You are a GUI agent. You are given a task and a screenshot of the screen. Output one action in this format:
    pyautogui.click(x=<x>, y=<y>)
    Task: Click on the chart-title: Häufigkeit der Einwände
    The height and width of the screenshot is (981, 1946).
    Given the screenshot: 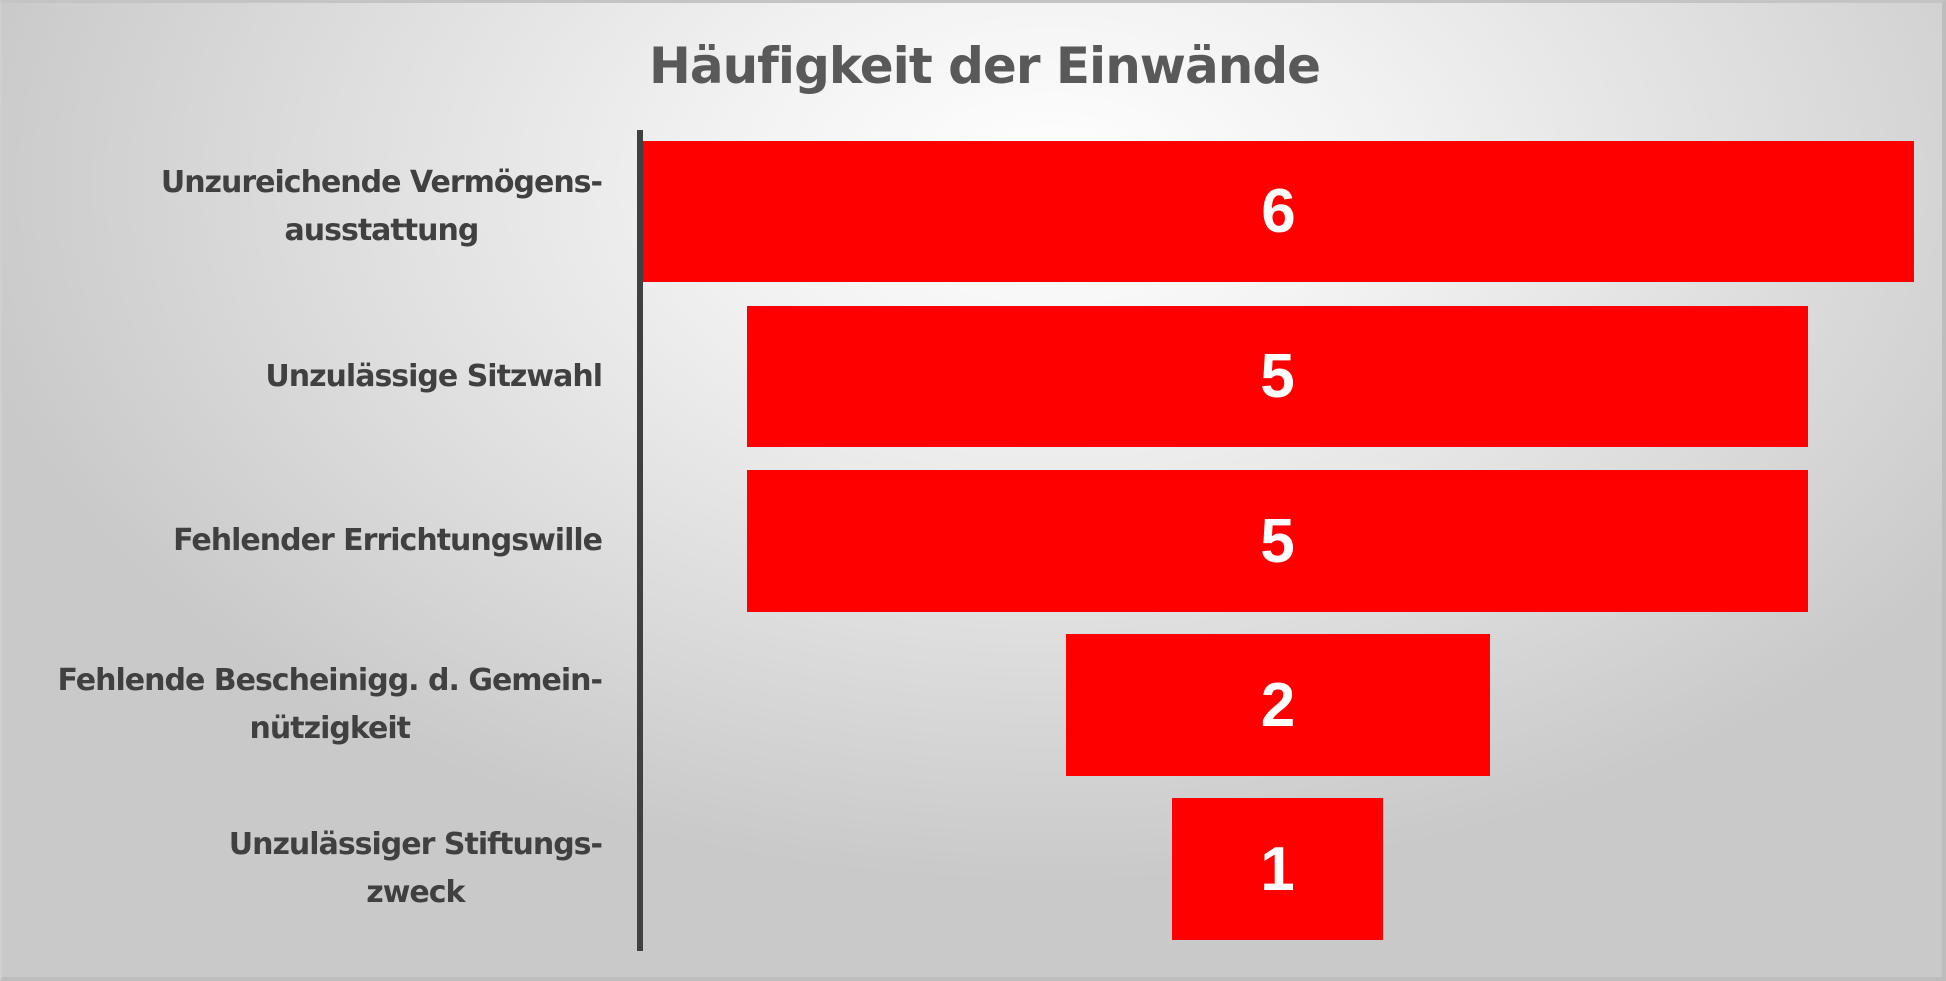 What is the action you would take?
    pyautogui.click(x=985, y=66)
    